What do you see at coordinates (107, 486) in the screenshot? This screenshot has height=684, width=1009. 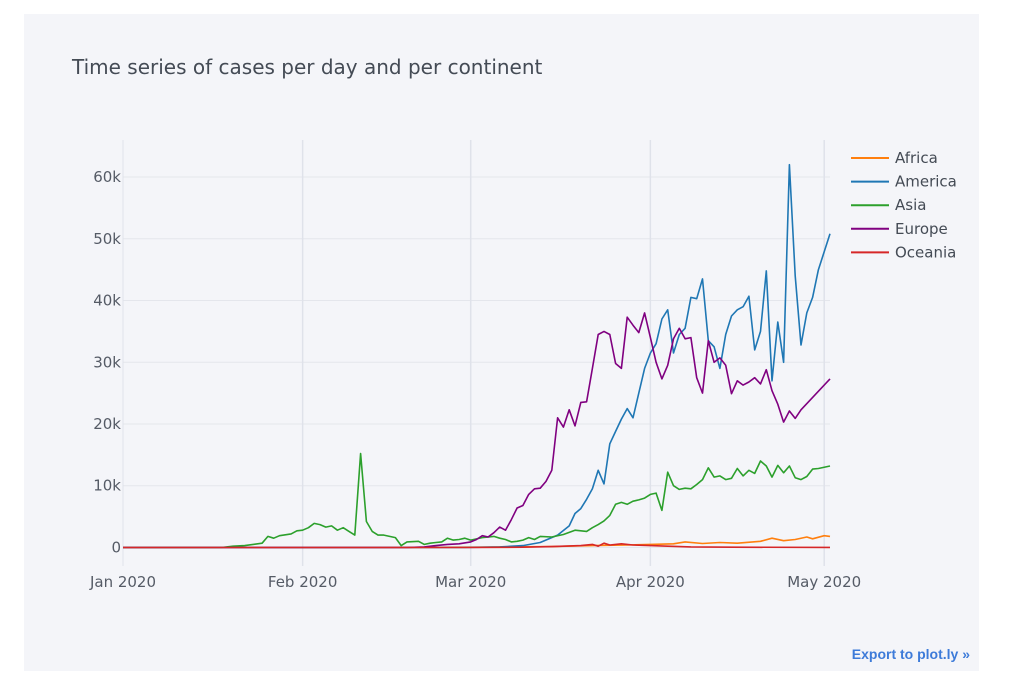 I see `y-tick-label: 10k` at bounding box center [107, 486].